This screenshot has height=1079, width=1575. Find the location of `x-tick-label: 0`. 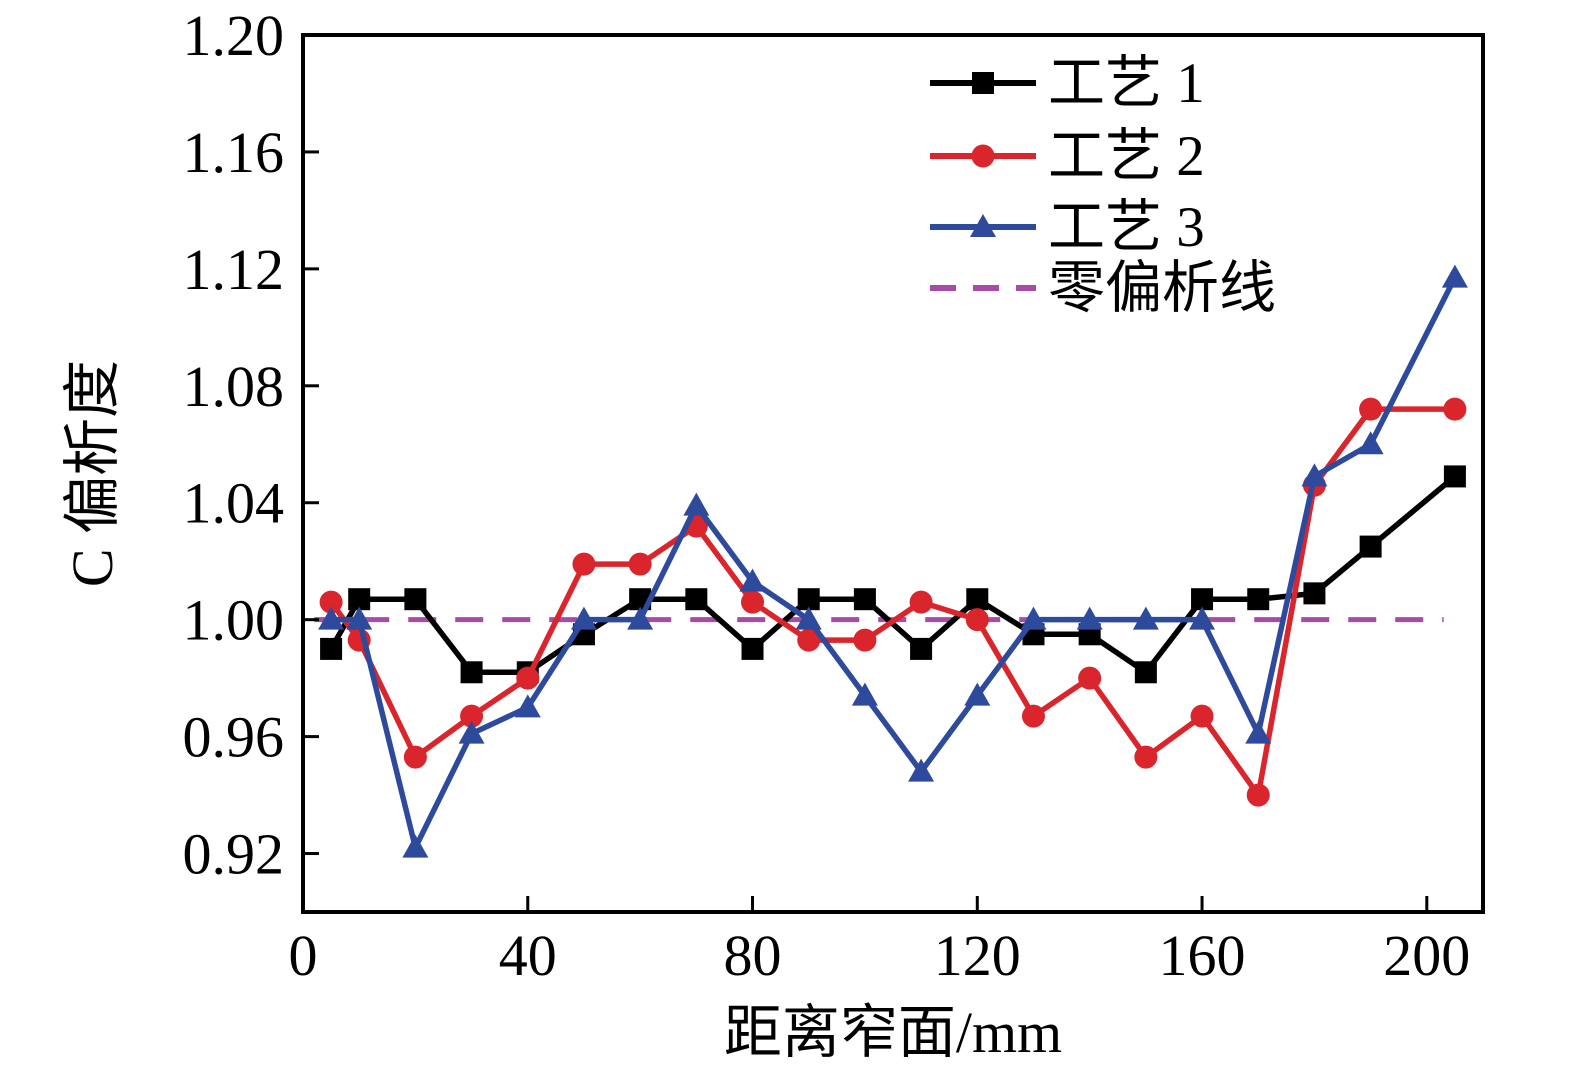

x-tick-label: 0 is located at coordinates (303, 955).